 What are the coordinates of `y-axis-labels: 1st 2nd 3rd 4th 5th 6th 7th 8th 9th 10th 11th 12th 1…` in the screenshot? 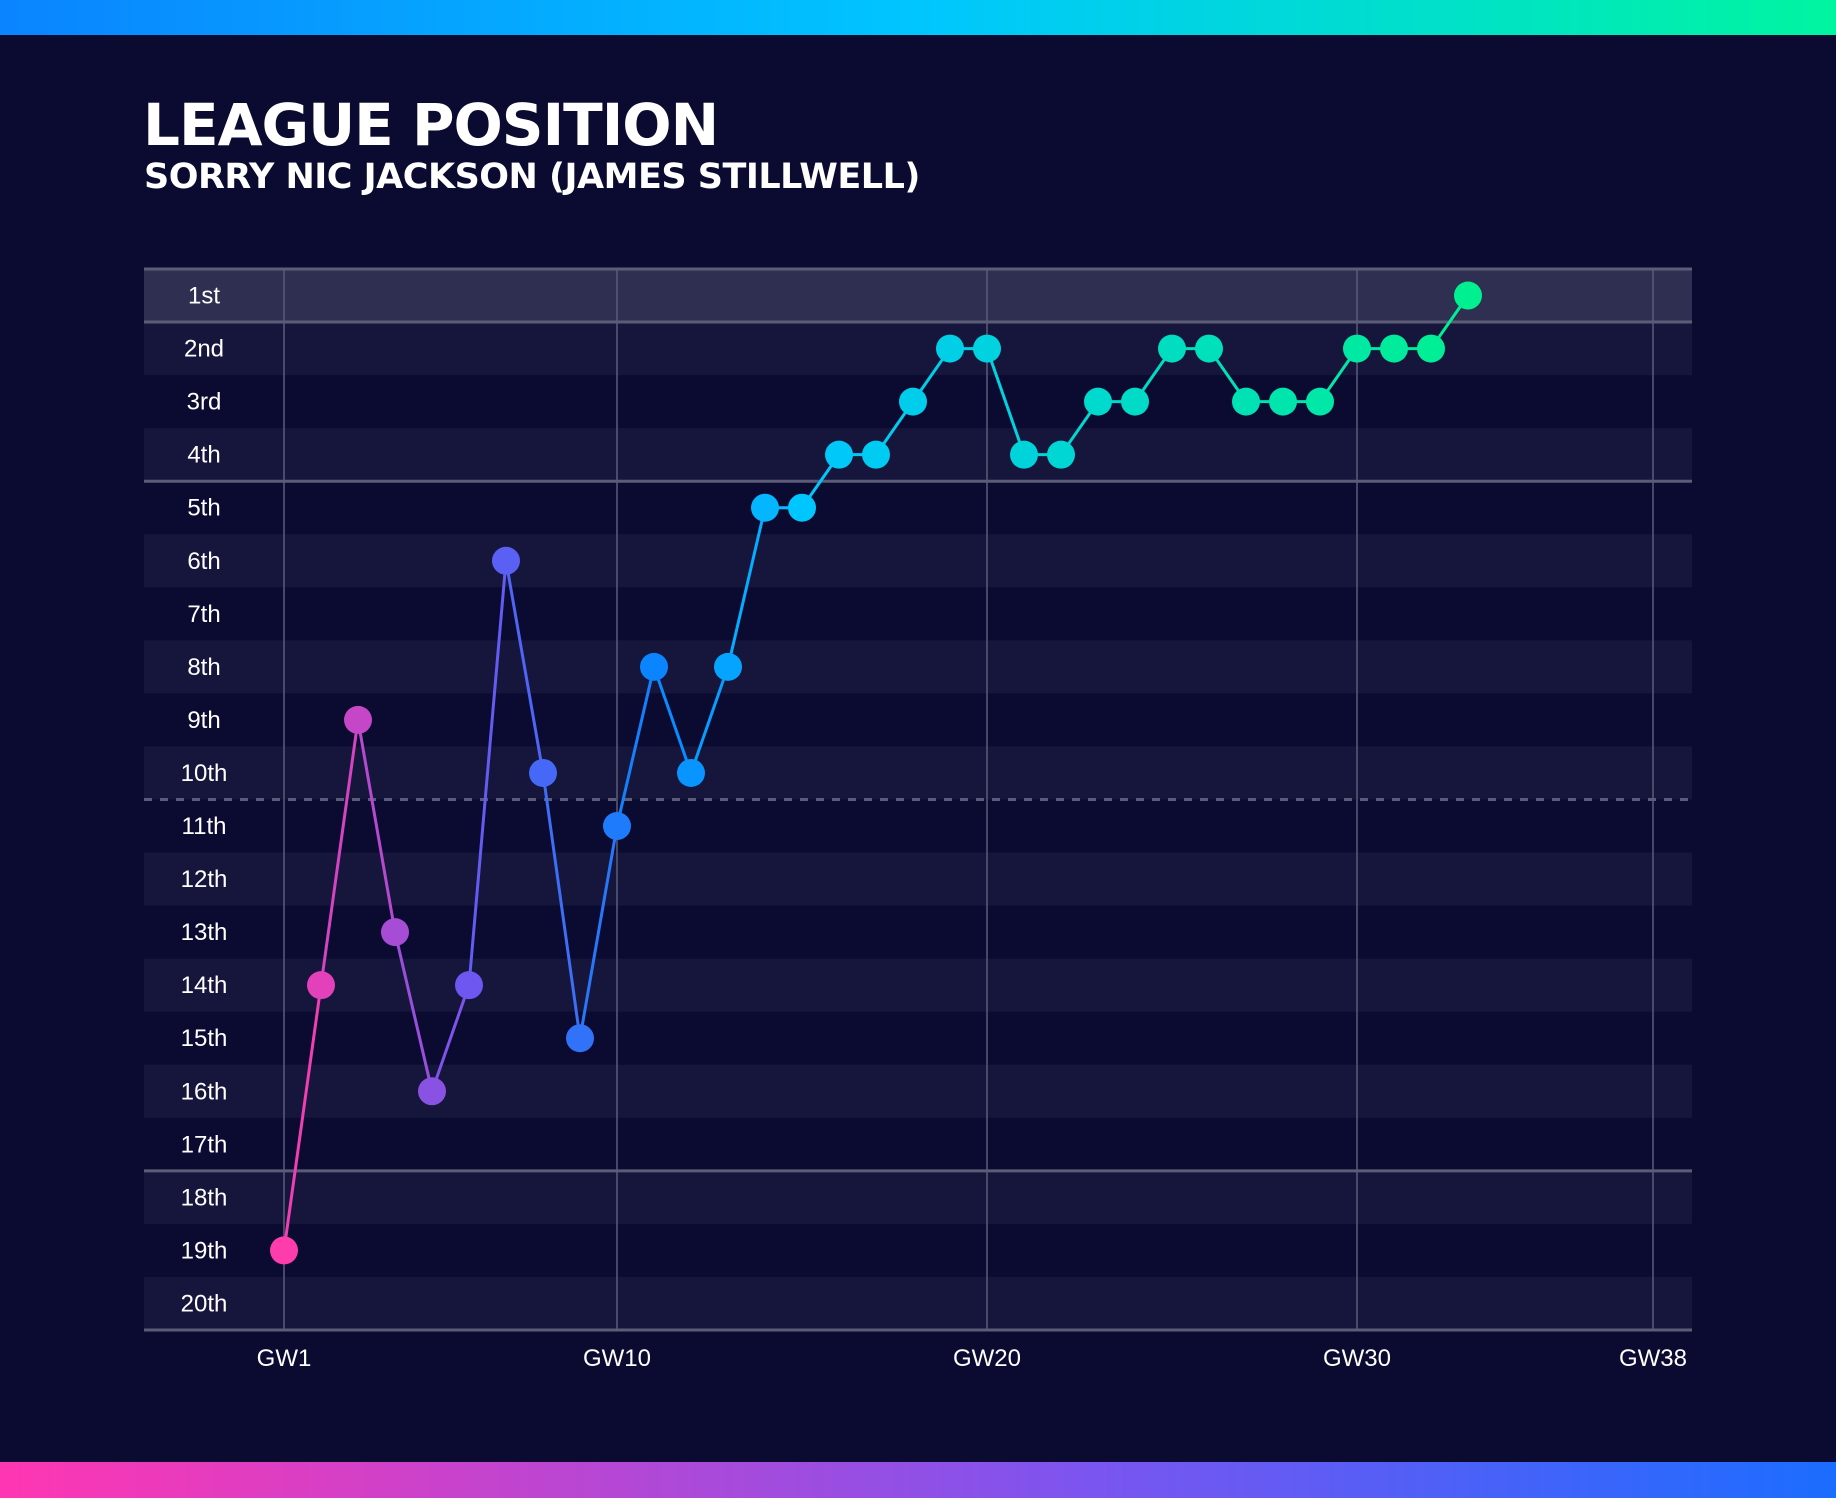 It's located at (204, 800).